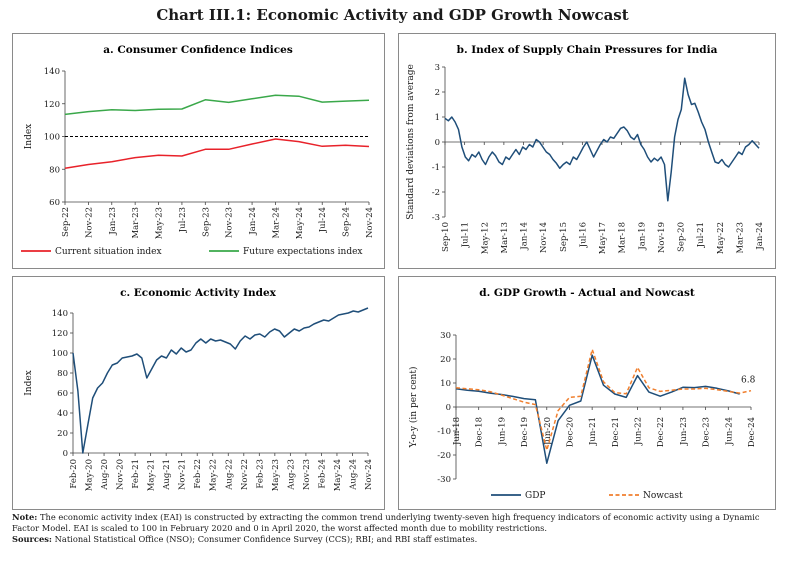 The width and height of the screenshot is (785, 566). What do you see at coordinates (444, 456) in the screenshot?
I see `y-tick-label: -20` at bounding box center [444, 456].